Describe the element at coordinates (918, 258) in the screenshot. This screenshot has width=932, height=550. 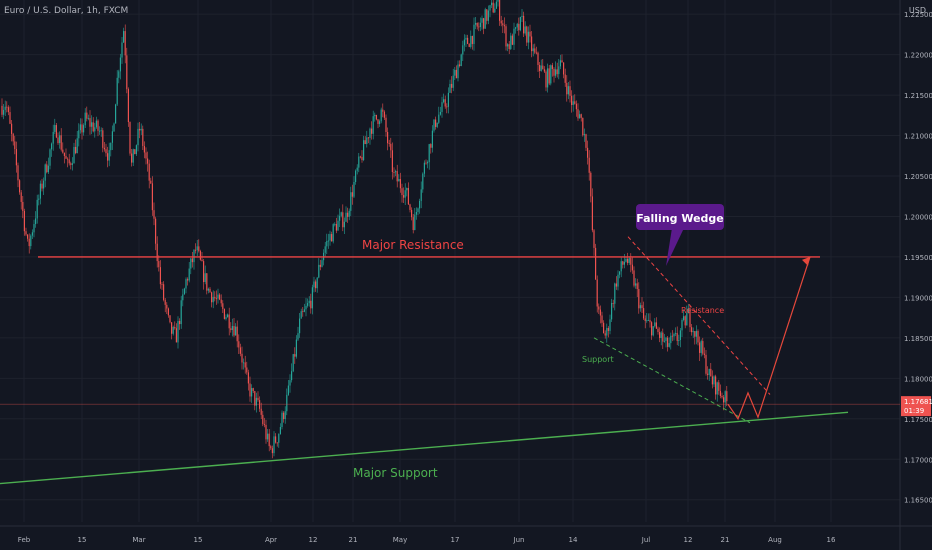
I see `y-tick-label: 1.19500` at that location.